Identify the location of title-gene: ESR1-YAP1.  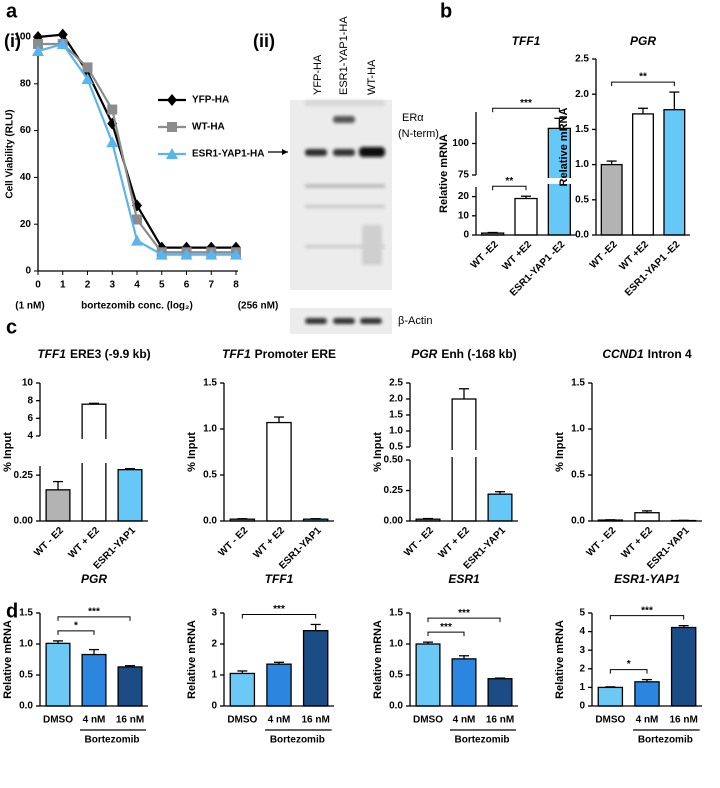
(647, 579).